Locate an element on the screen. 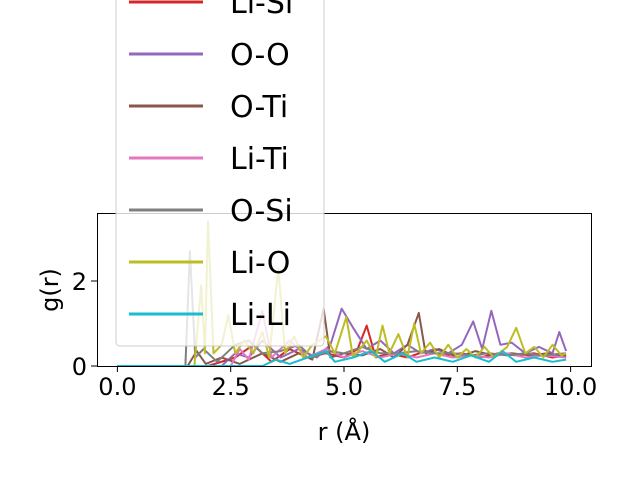  y-tick-label: 2 is located at coordinates (79, 282).